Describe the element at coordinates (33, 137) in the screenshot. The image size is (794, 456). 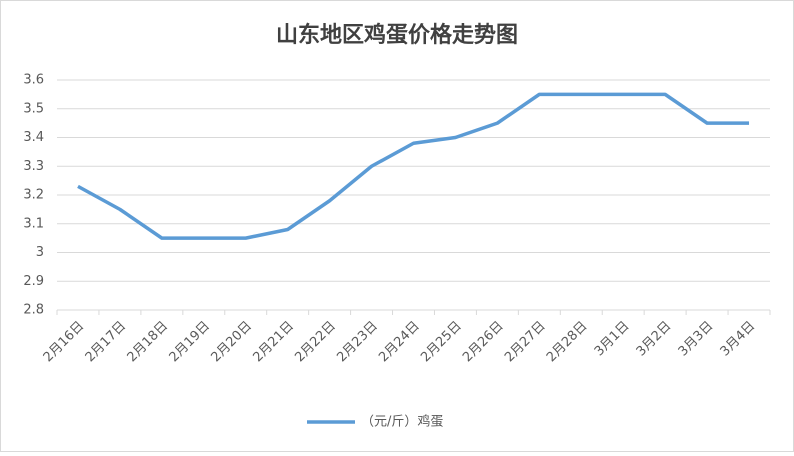
I see `y-tick-label: 3.4` at that location.